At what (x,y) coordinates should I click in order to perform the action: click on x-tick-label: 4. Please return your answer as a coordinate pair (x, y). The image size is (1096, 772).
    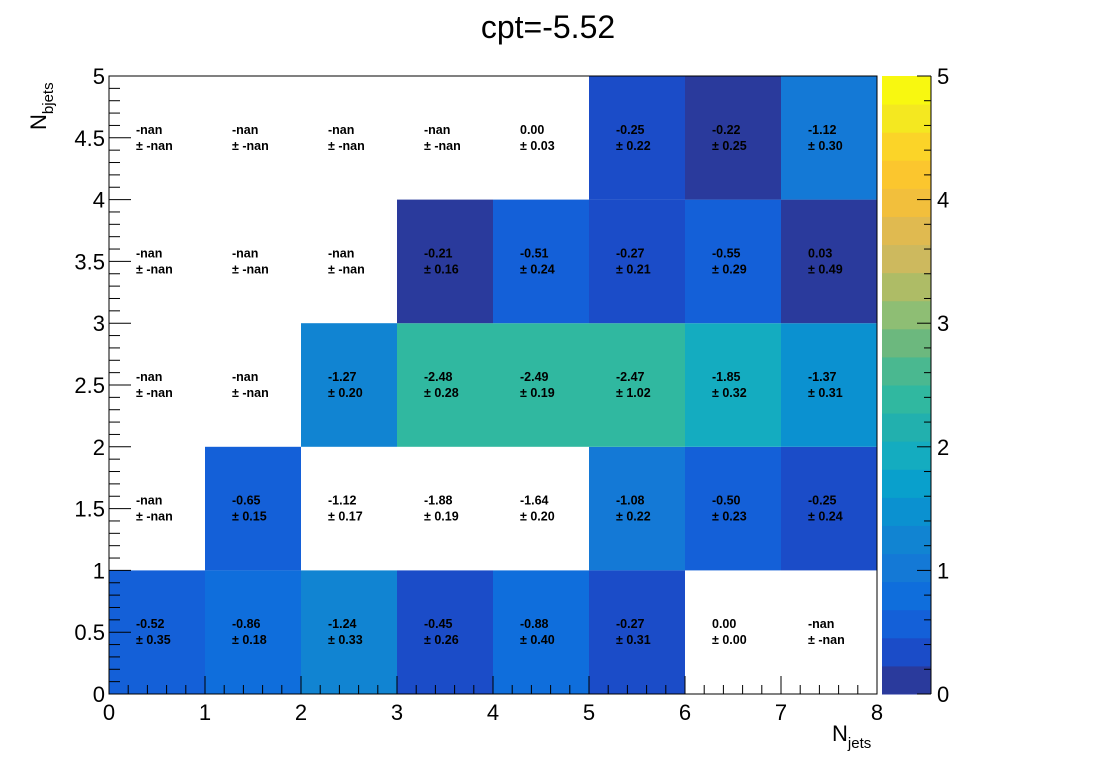
    Looking at the image, I should click on (493, 712).